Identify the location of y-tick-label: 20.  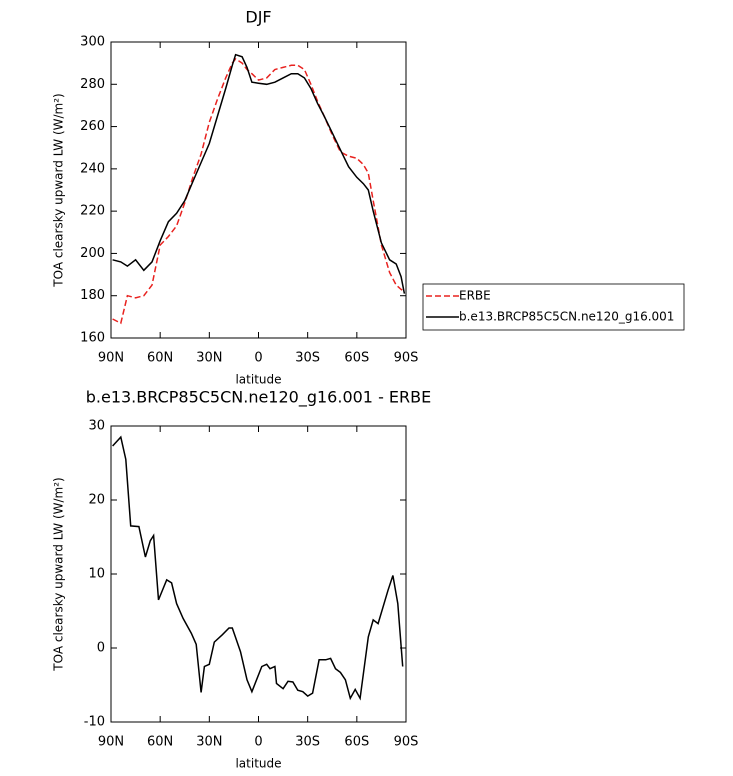
(96, 500).